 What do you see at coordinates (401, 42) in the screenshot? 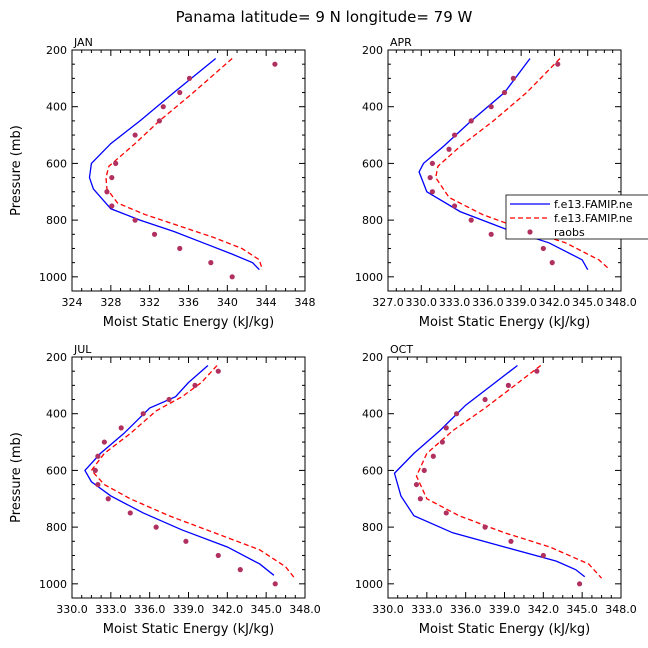
I see `panel-label: APR` at bounding box center [401, 42].